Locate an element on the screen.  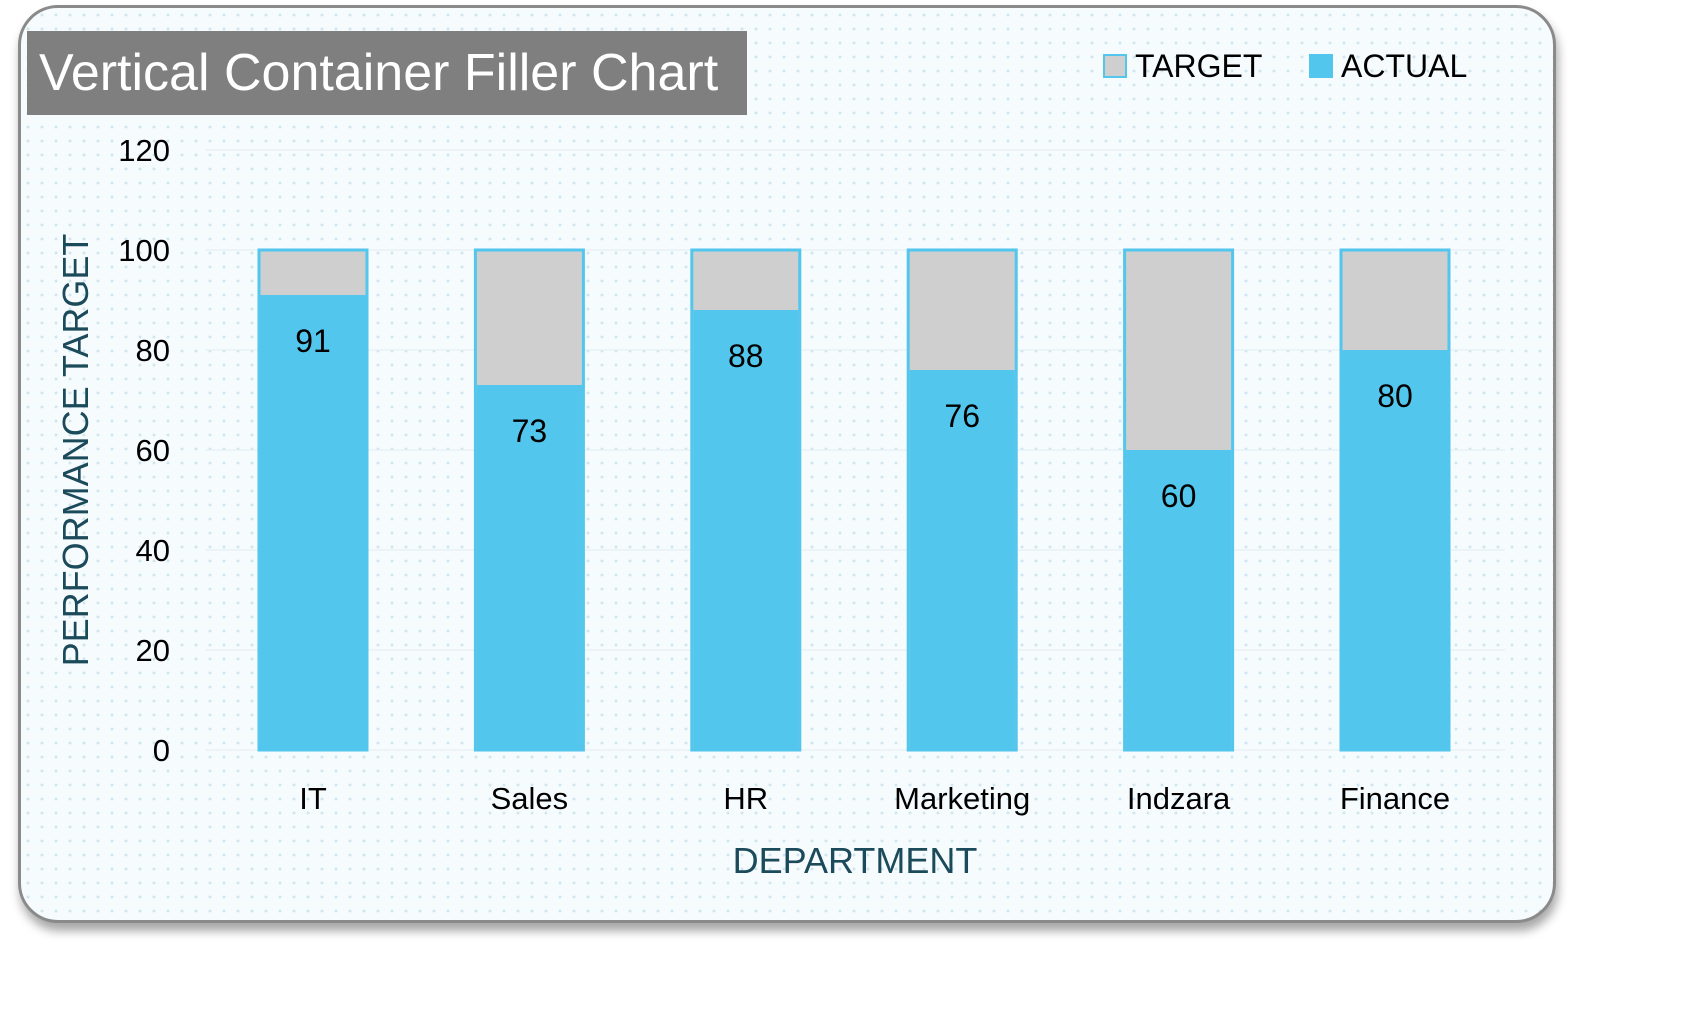
legend-label: ACTUAL is located at coordinates (1404, 66).